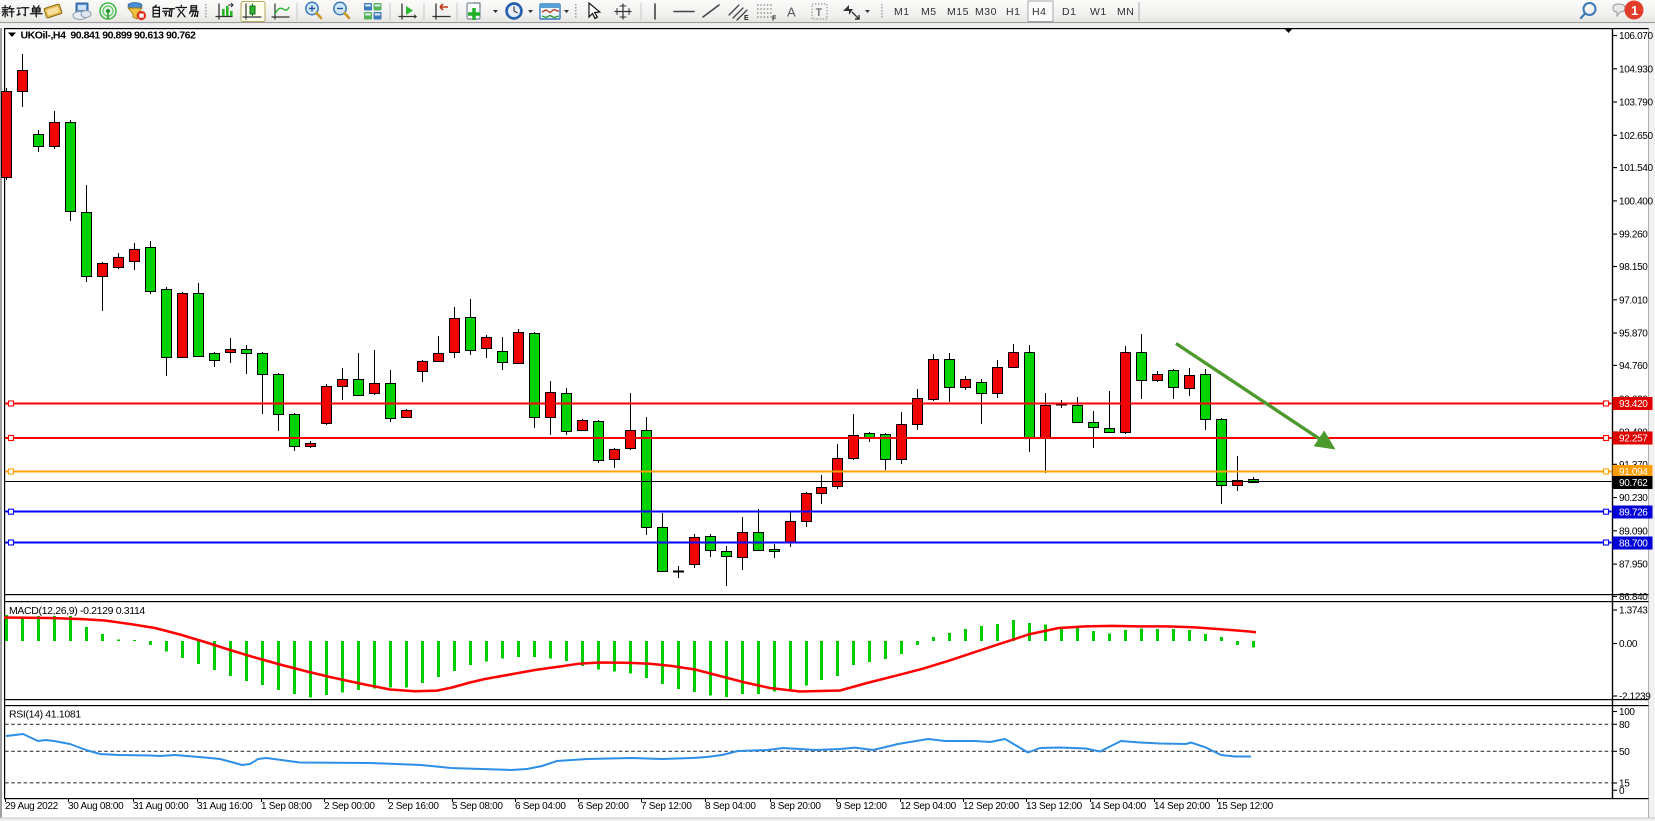 Image resolution: width=1655 pixels, height=821 pixels. I want to click on svg-text: 86.840, so click(1633, 597).